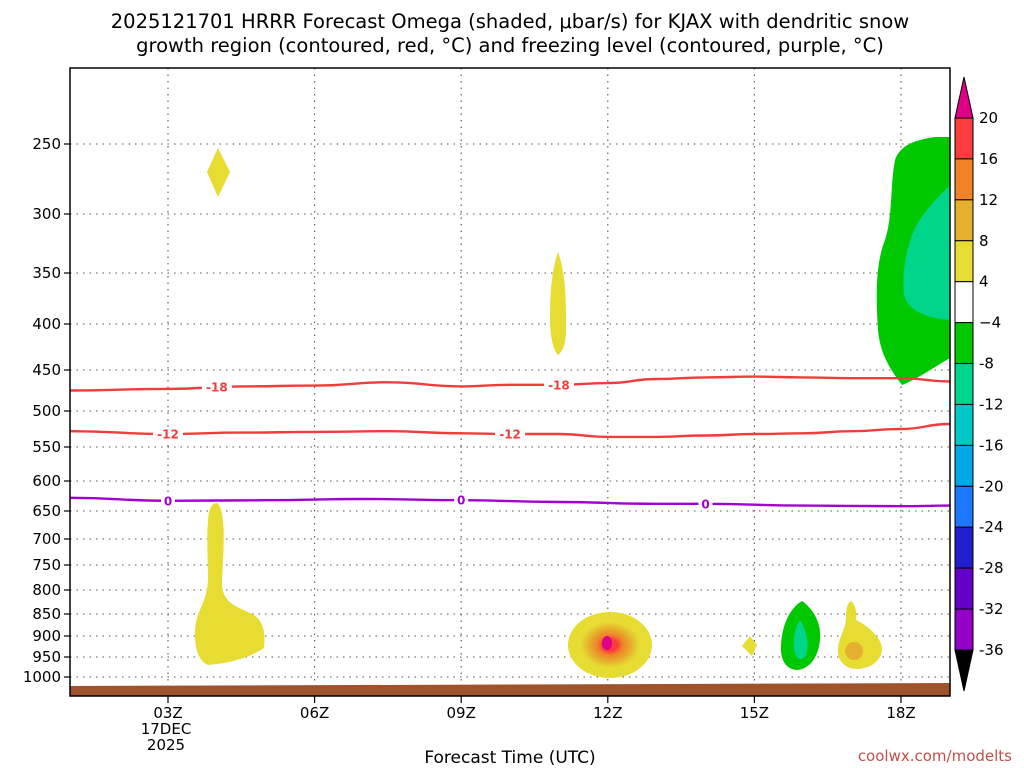  What do you see at coordinates (42, 677) in the screenshot?
I see `y-tick-label: 1000` at bounding box center [42, 677].